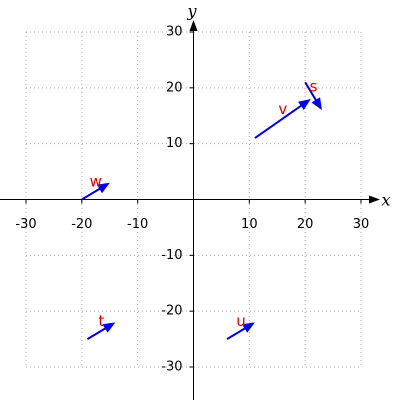 The width and height of the screenshot is (400, 400). I want to click on vector-label: t, so click(101, 321).